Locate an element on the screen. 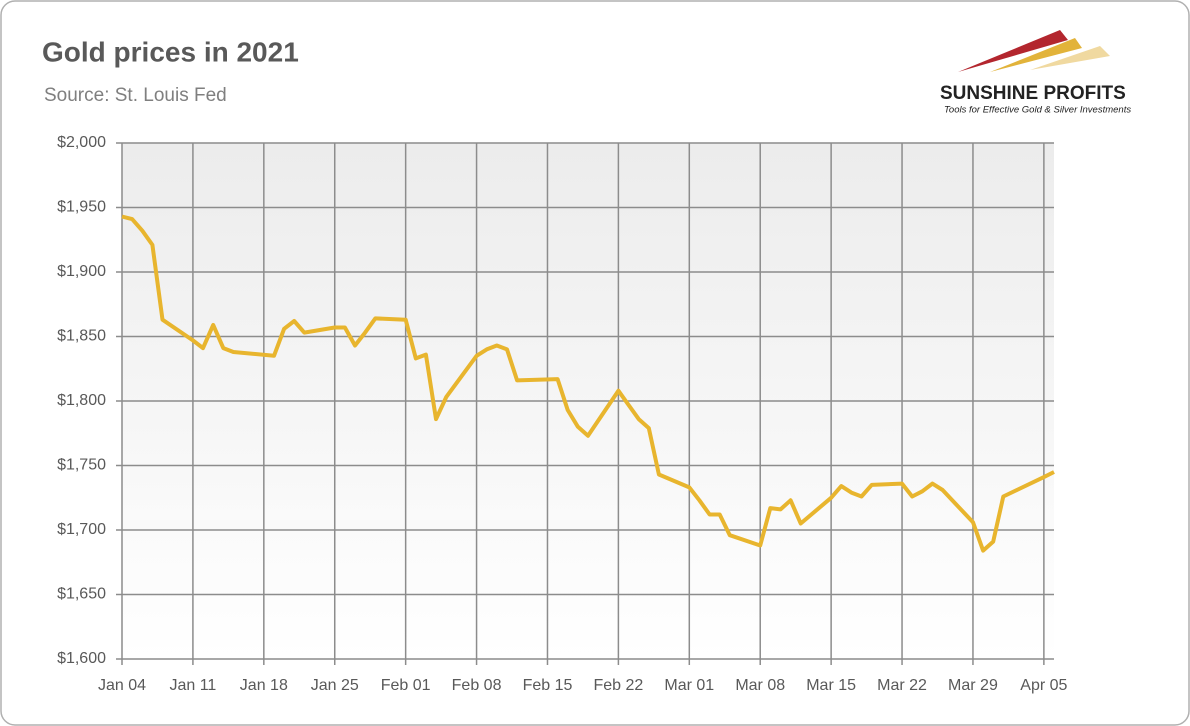  x-tick-label: Apr 05 is located at coordinates (1043, 685).